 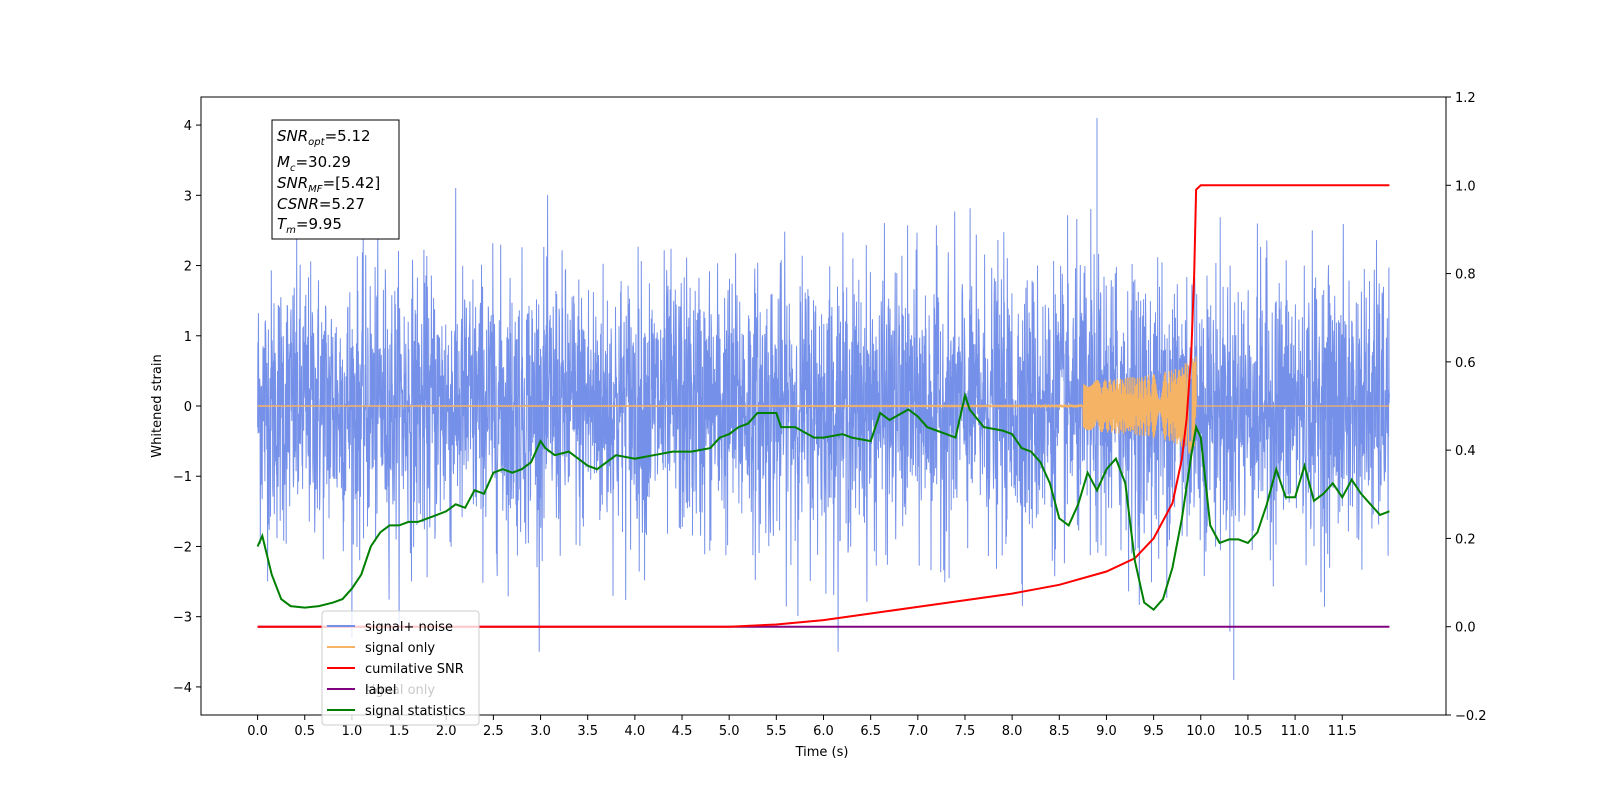 I want to click on y-axis-right-ticks: −0.2 0.0 0.2 0.4 0.6 0.8 1.0 1.2, so click(x=1466, y=407).